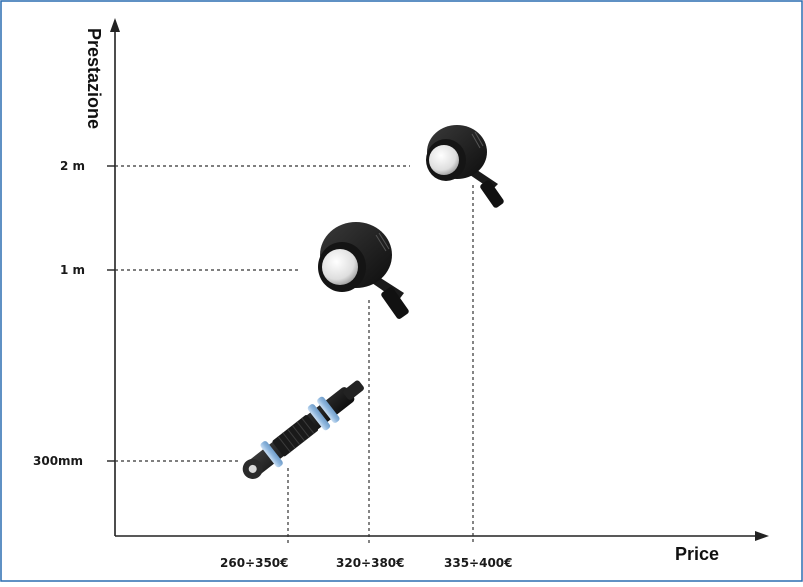 This screenshot has width=803, height=587. Describe the element at coordinates (72, 166) in the screenshot. I see `y-tick-label: 2 m` at that location.